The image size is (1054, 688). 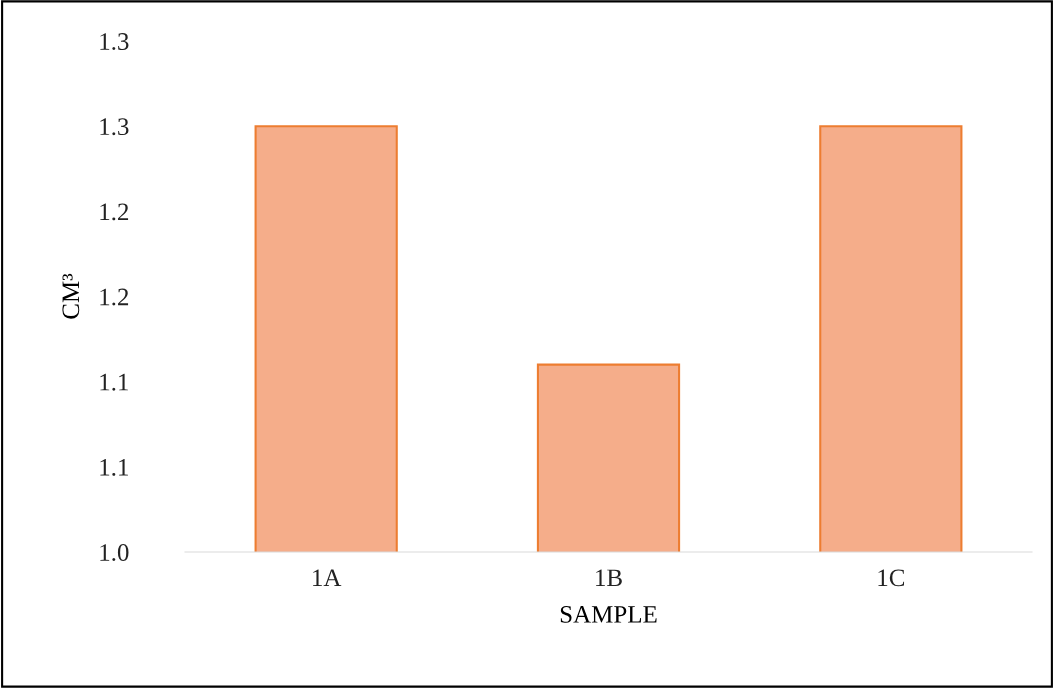 What do you see at coordinates (114, 553) in the screenshot?
I see `y-tick-label: 1.0` at bounding box center [114, 553].